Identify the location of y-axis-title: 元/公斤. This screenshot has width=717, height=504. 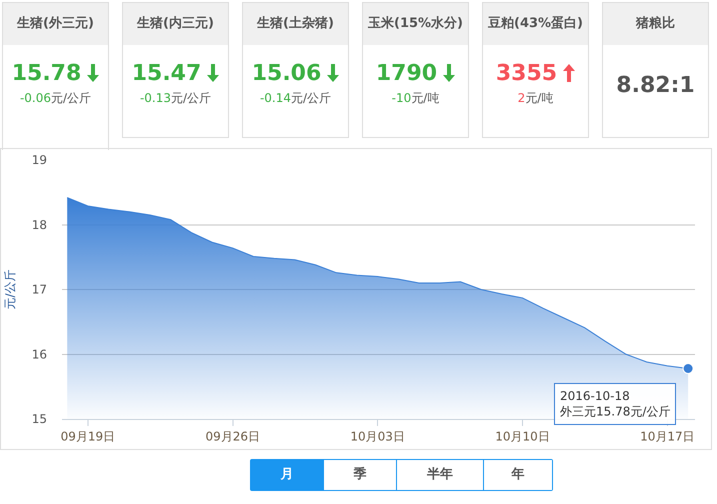
(10, 289).